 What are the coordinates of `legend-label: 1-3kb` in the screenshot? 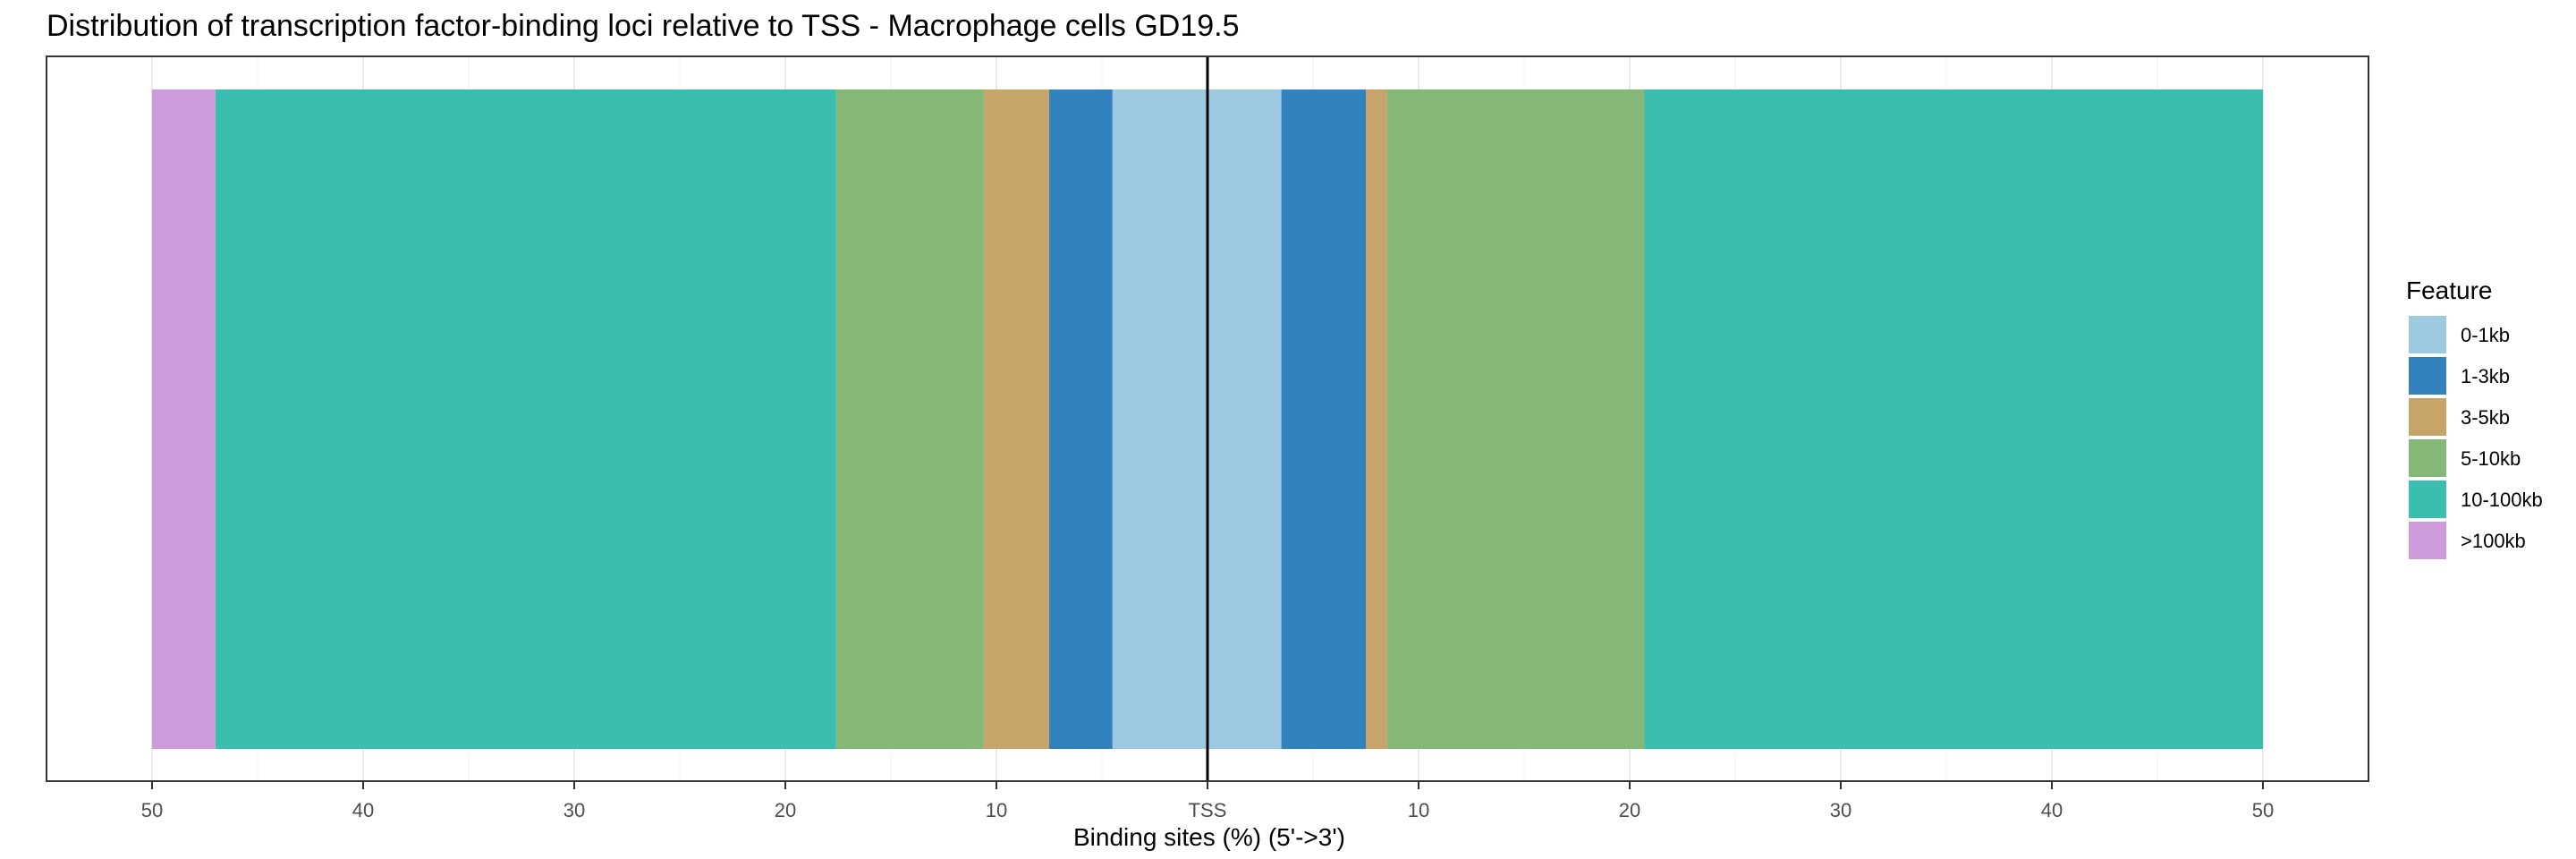 It's located at (2485, 376).